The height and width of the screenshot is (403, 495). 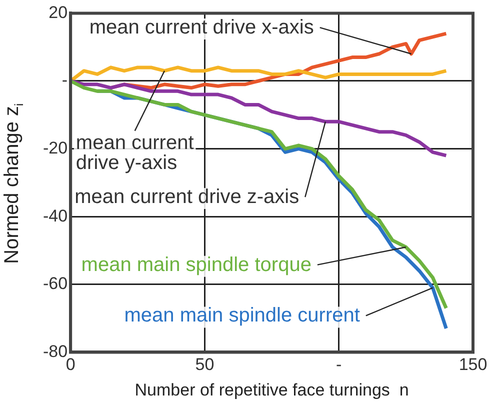 What do you see at coordinates (13, 183) in the screenshot?
I see `y-axis-title: Normed change zi` at bounding box center [13, 183].